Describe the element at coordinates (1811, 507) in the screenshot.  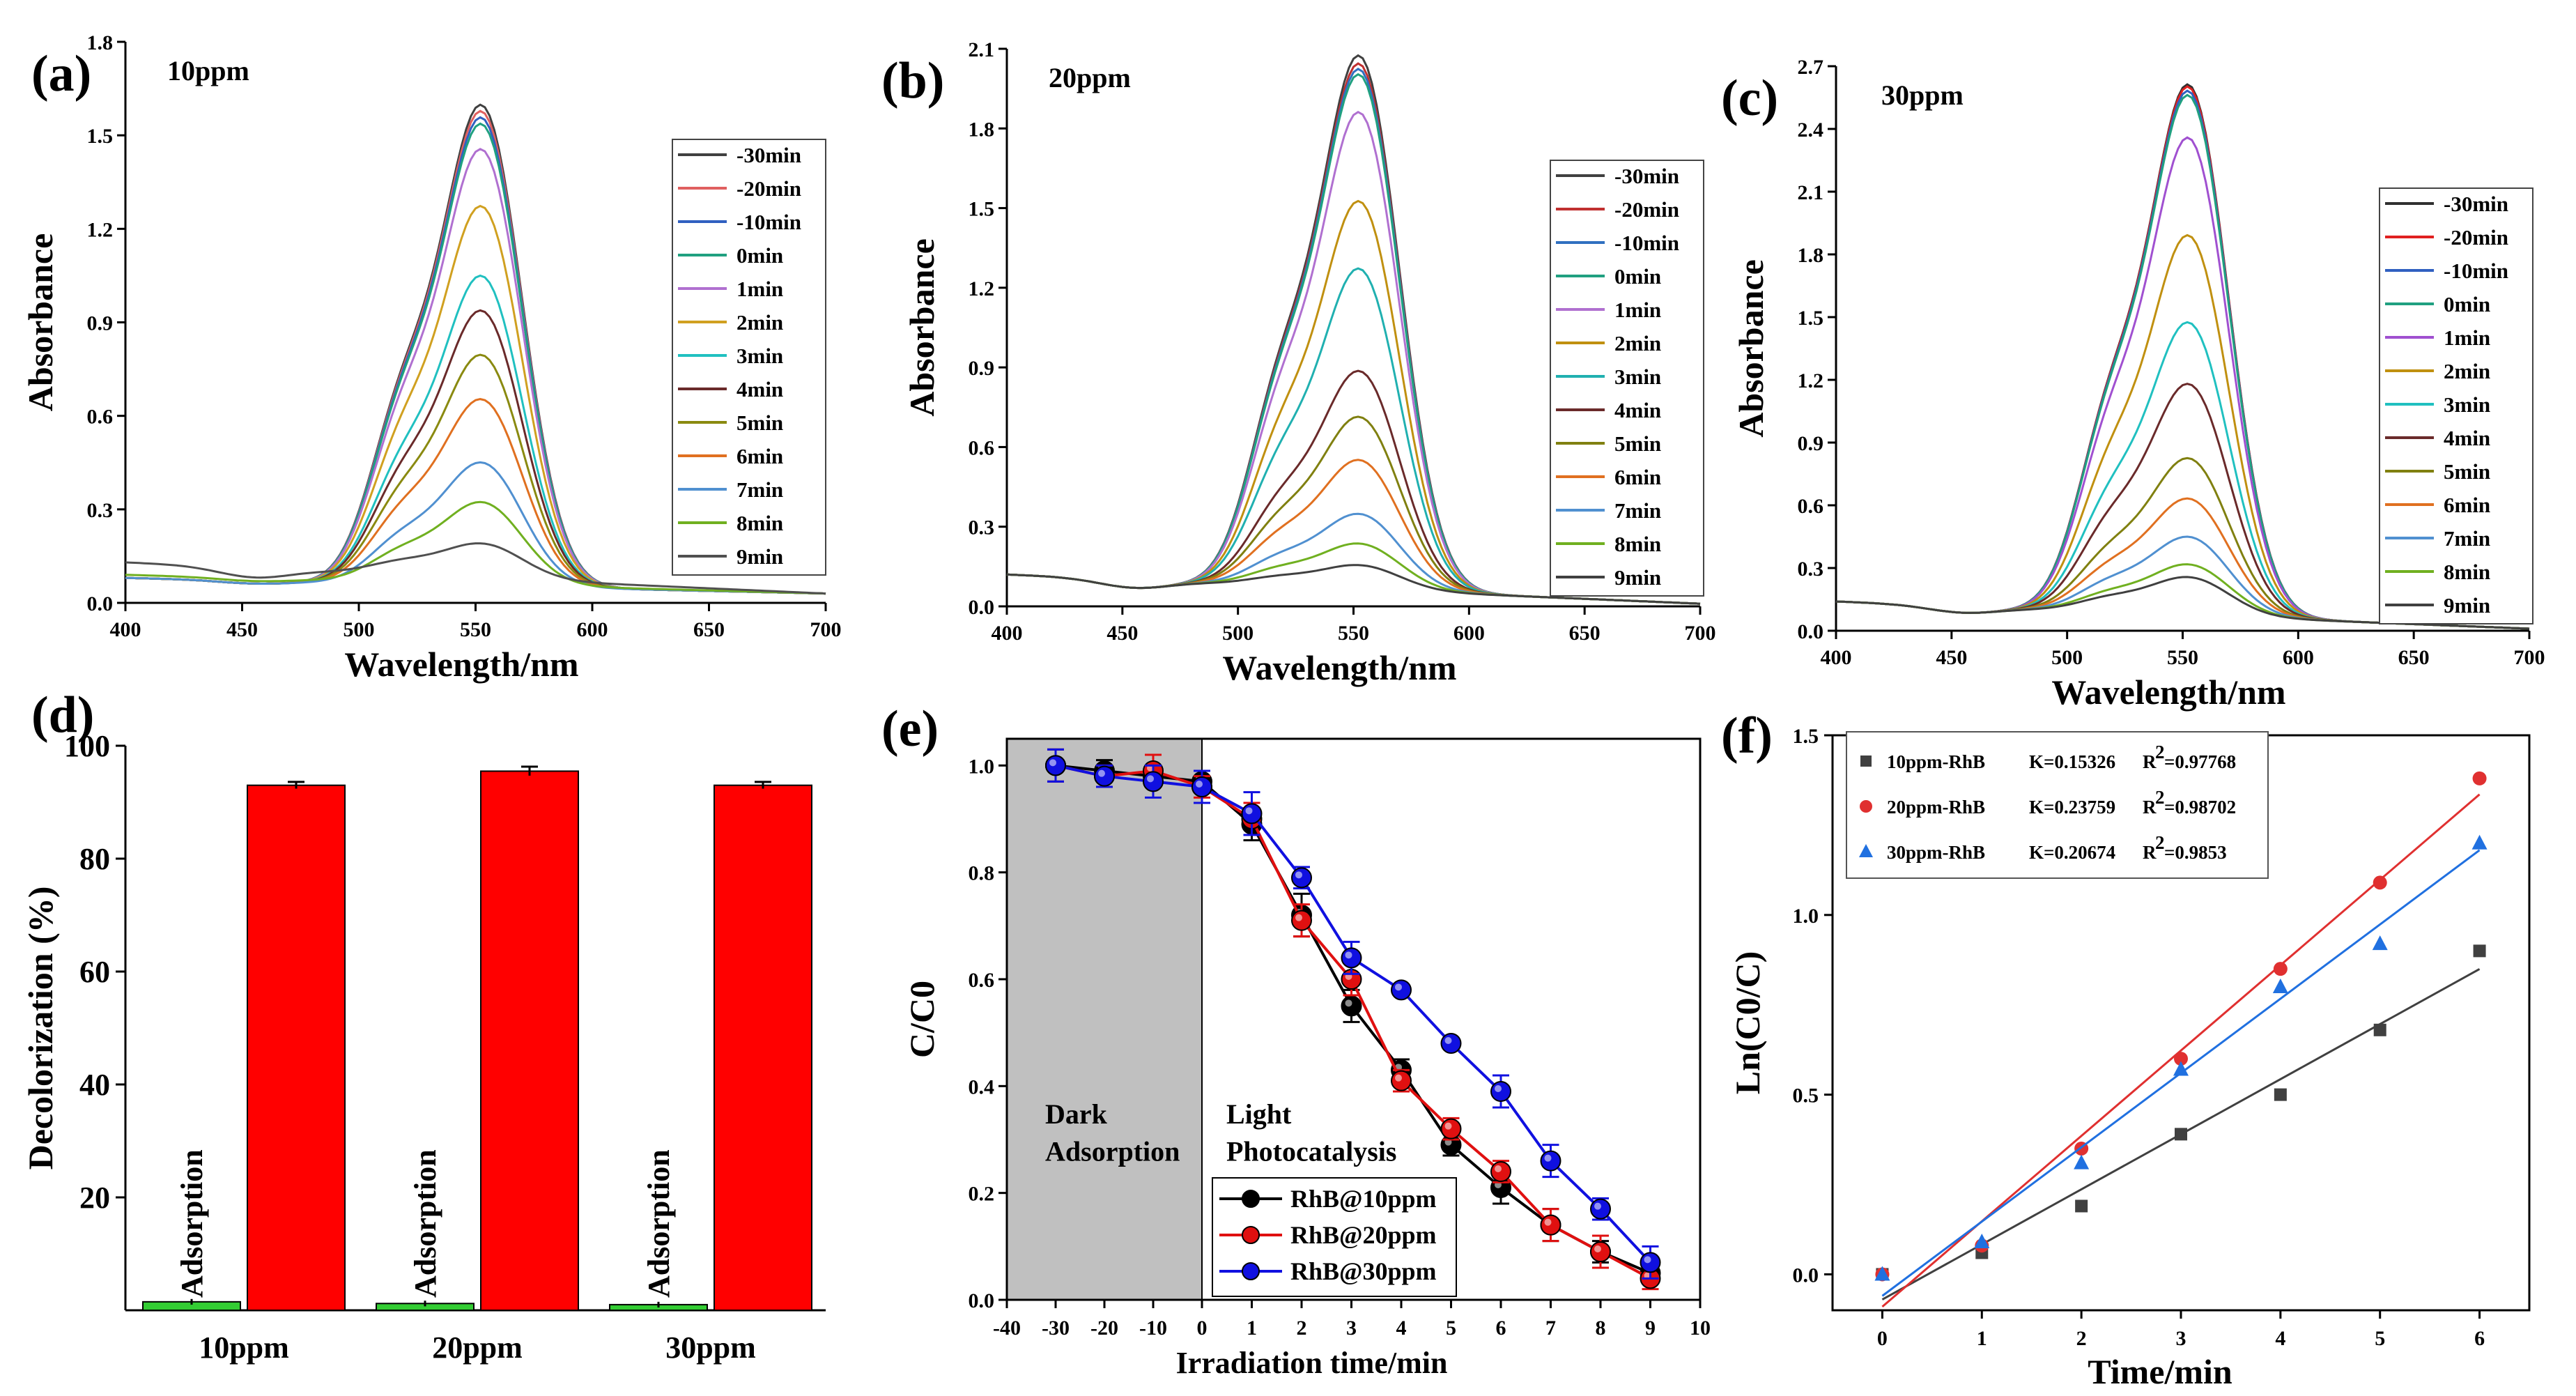
I see `y-tick-label: 0.6` at that location.